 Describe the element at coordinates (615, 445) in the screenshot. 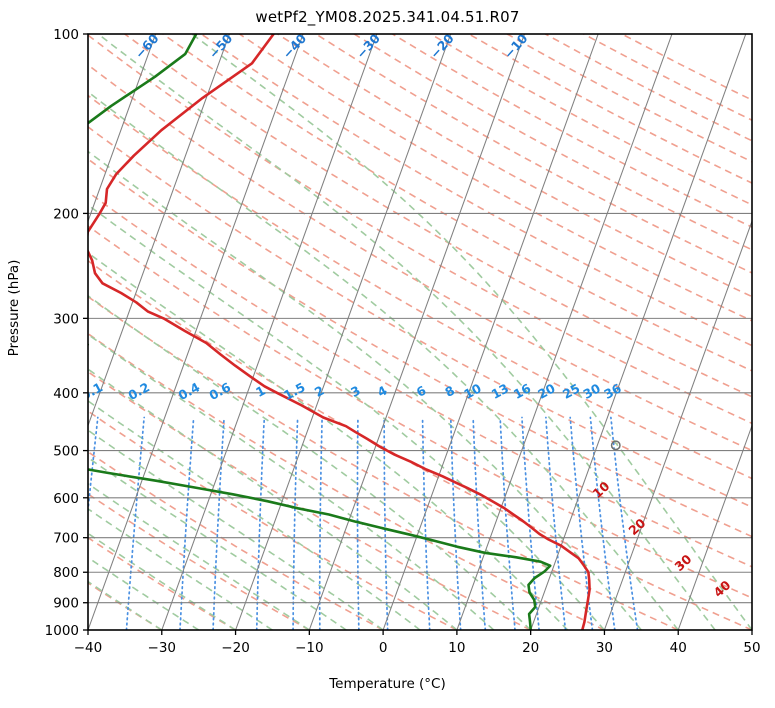

I see `marker-group` at that location.